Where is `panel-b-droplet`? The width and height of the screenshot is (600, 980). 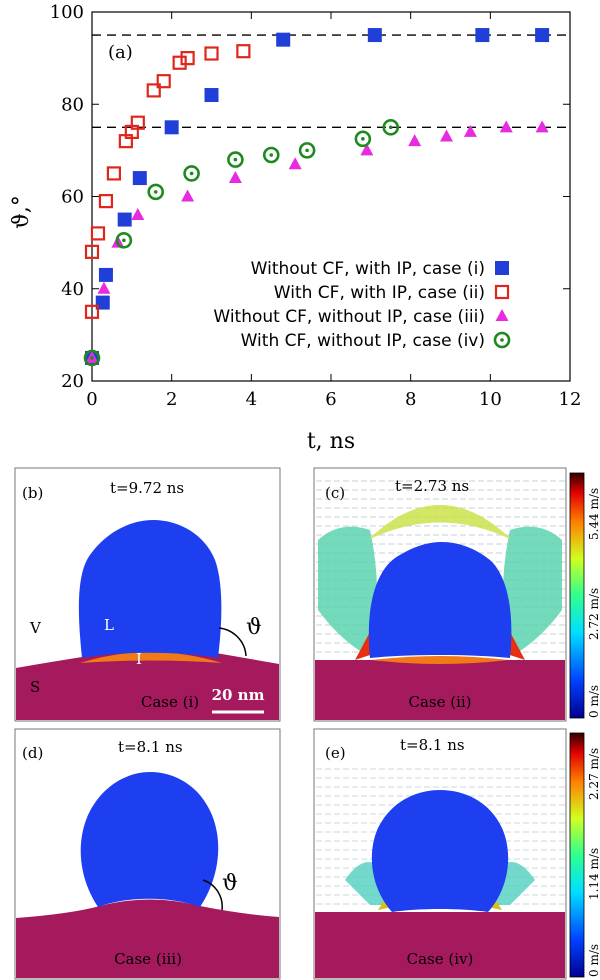
panel-b-droplet is located at coordinates (150, 589).